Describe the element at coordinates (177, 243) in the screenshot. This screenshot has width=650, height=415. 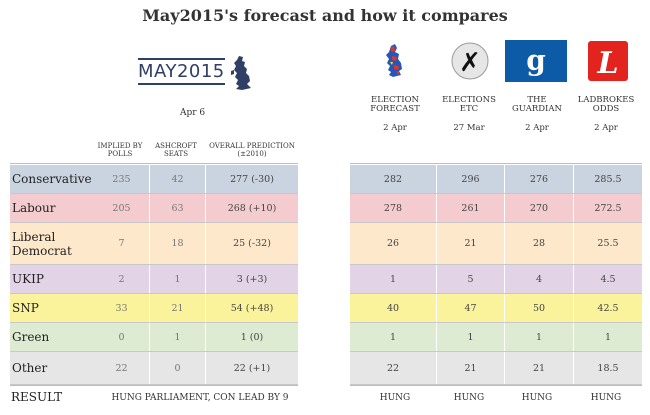
I see `cell-liberal-ashcroft: 18` at that location.